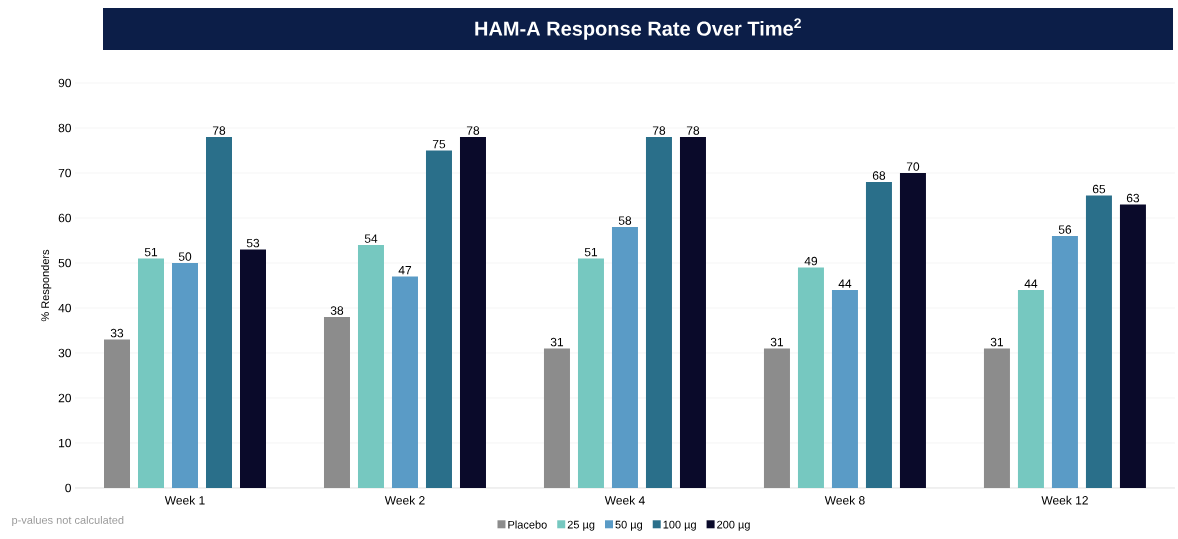 The image size is (1178, 539). Describe the element at coordinates (439, 144) in the screenshot. I see `data-label: 75` at that location.